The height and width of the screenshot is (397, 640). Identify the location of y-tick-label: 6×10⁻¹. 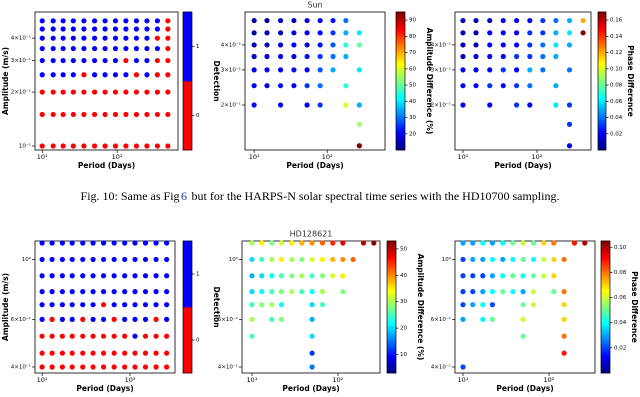
(441, 319).